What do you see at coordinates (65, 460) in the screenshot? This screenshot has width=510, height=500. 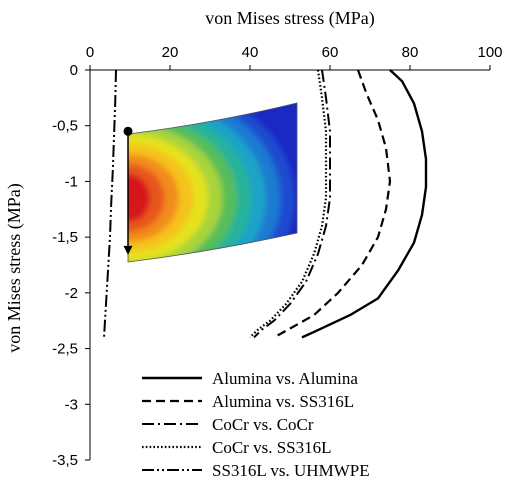 I see `y-tick-label: -3,5` at bounding box center [65, 460].